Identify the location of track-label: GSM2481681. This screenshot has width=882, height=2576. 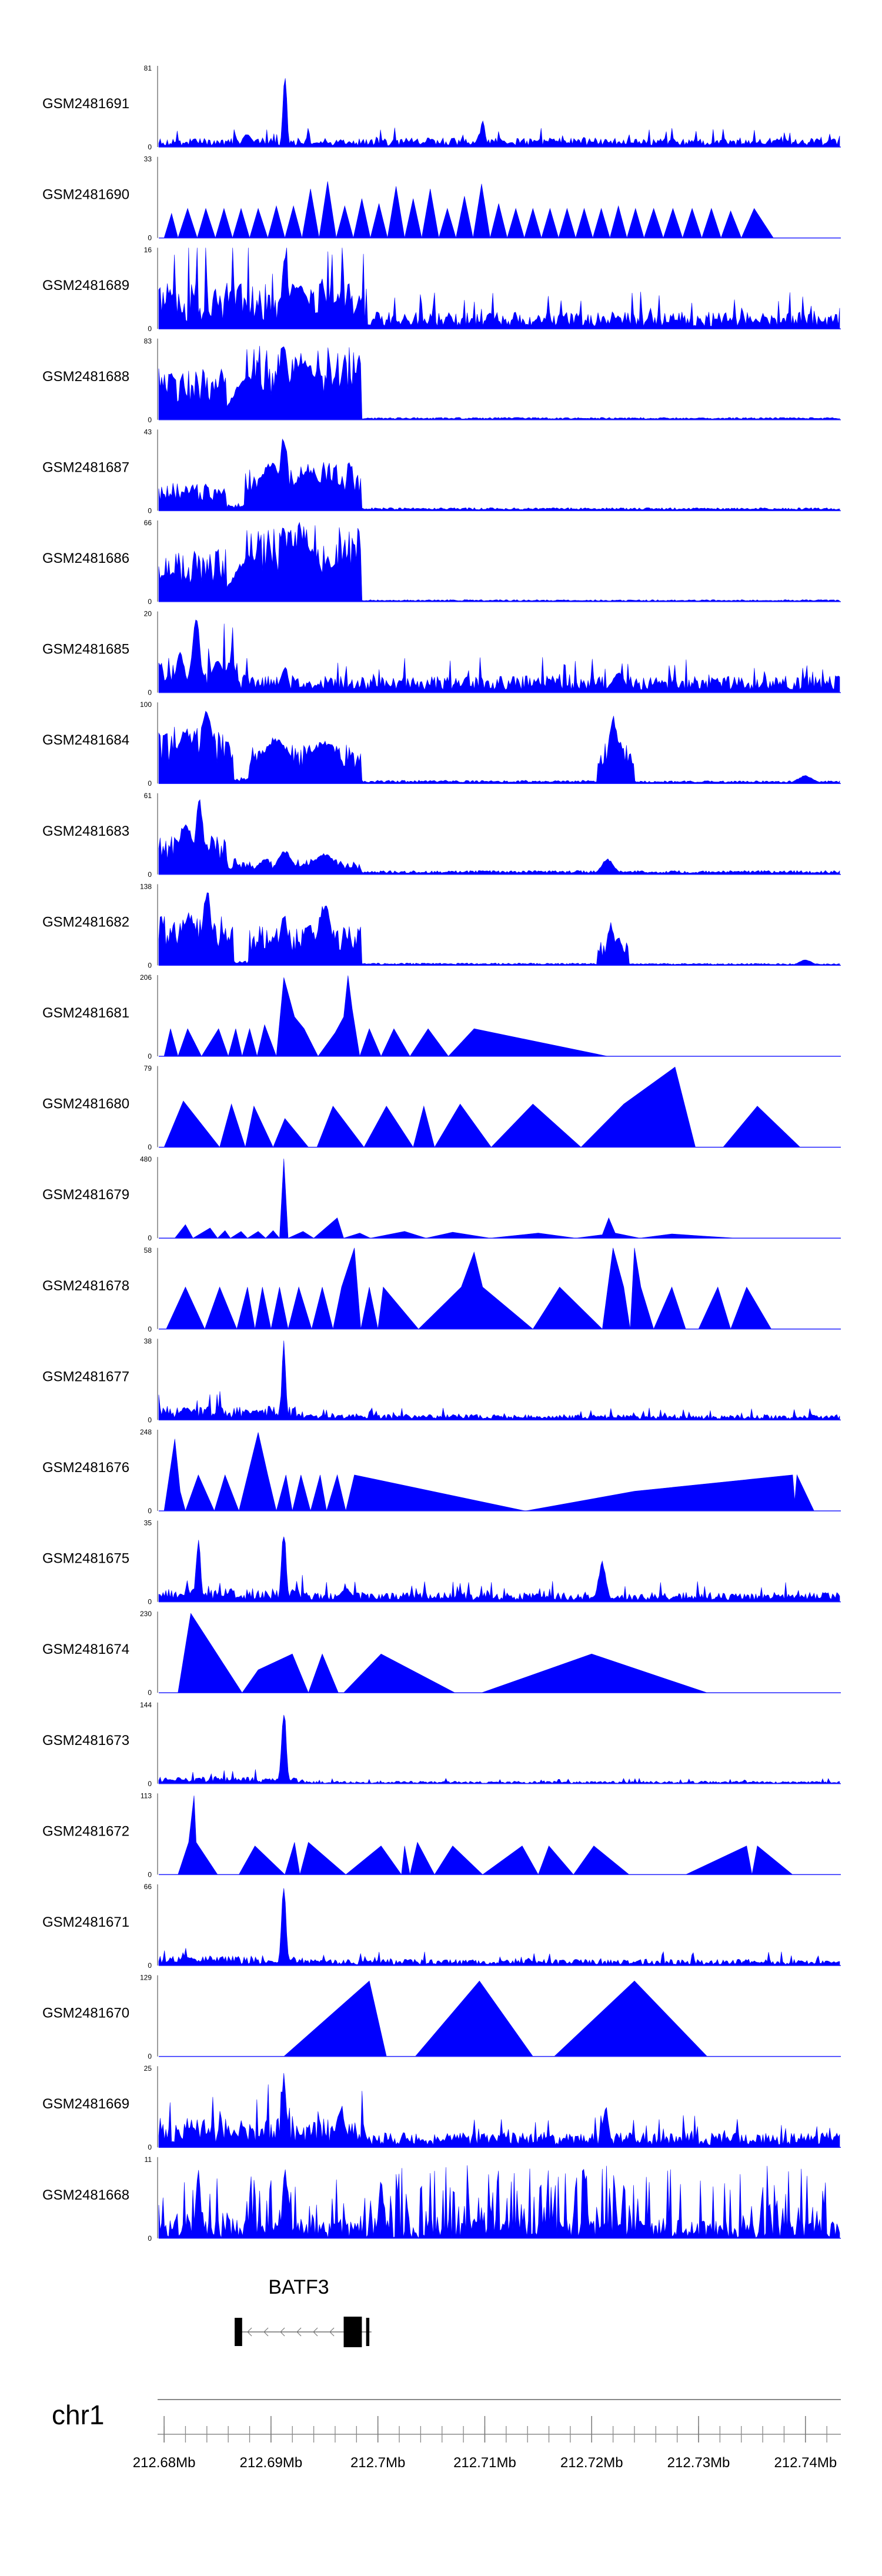
(85, 1013).